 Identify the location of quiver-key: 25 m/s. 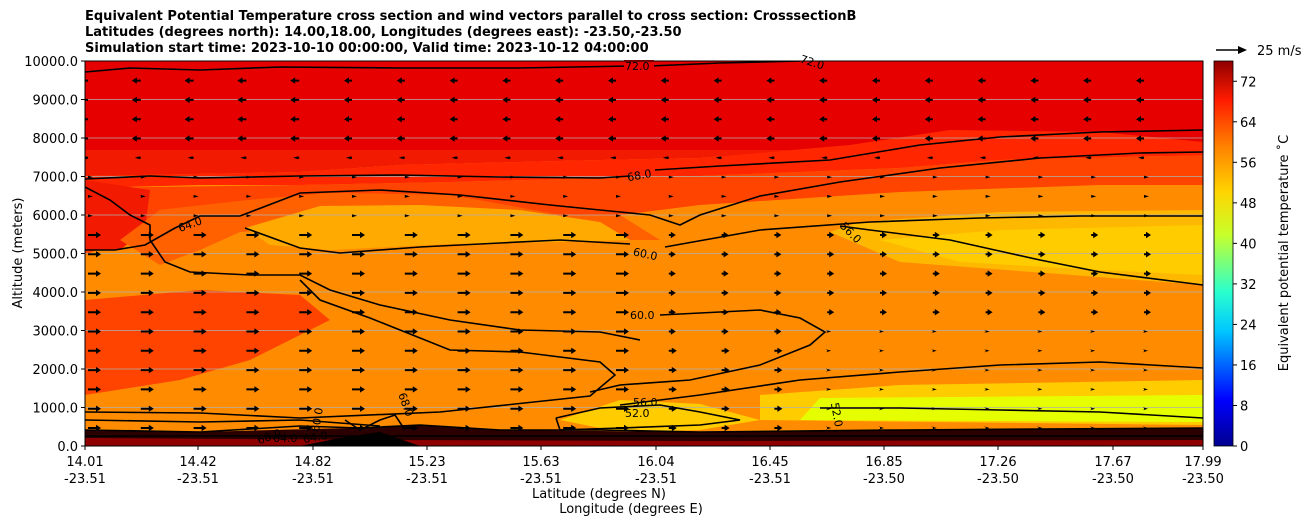
(1259, 51).